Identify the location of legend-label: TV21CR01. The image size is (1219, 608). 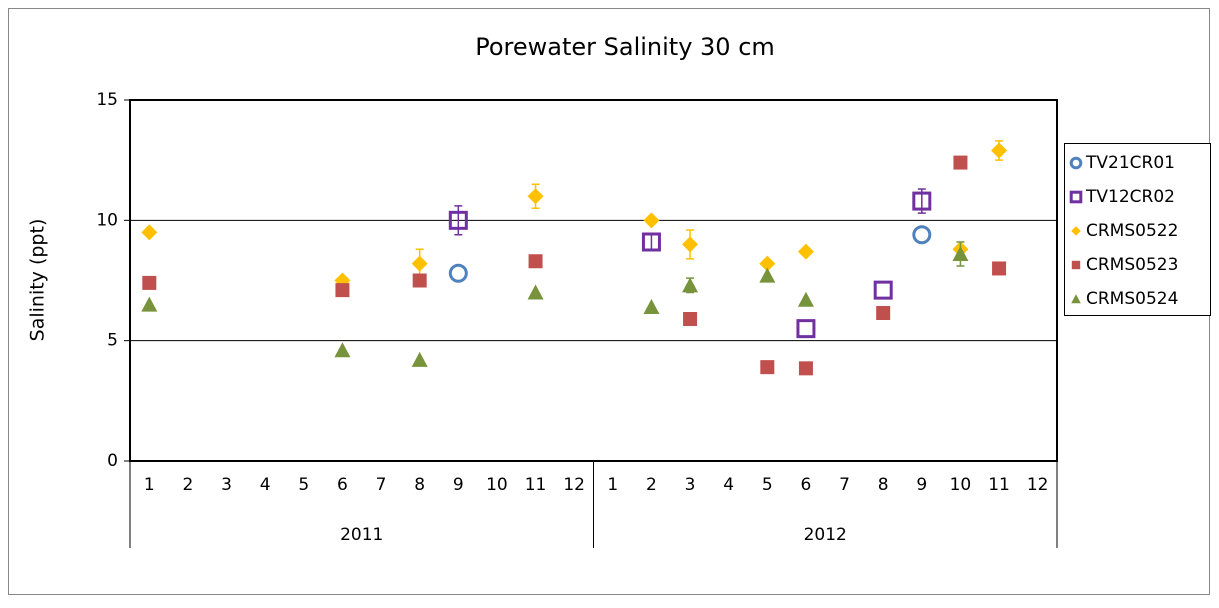
(1130, 163).